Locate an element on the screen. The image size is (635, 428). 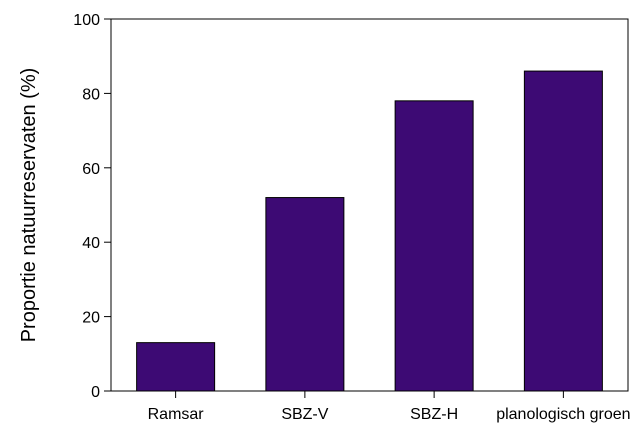
y-tick-label: 100 is located at coordinates (86, 20).